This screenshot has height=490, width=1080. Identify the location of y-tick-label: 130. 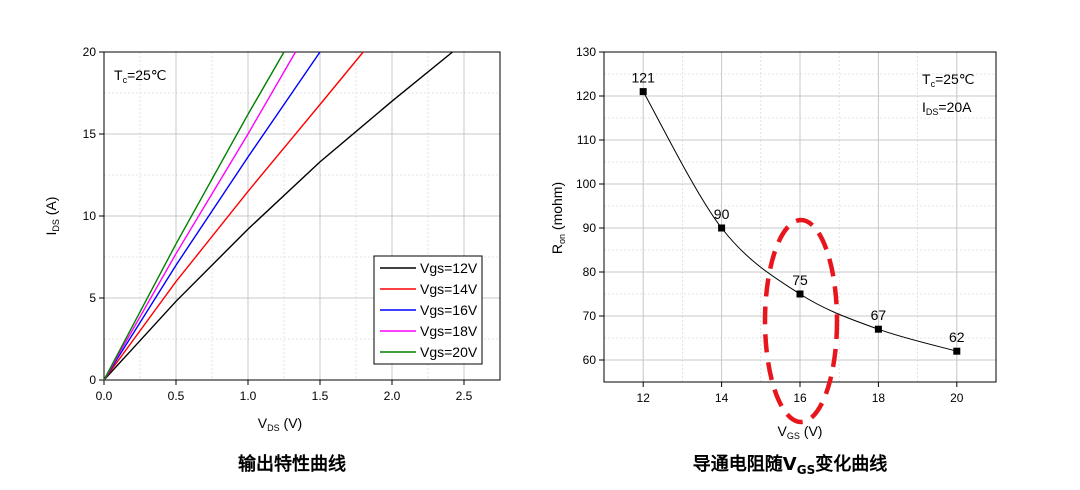
(586, 52).